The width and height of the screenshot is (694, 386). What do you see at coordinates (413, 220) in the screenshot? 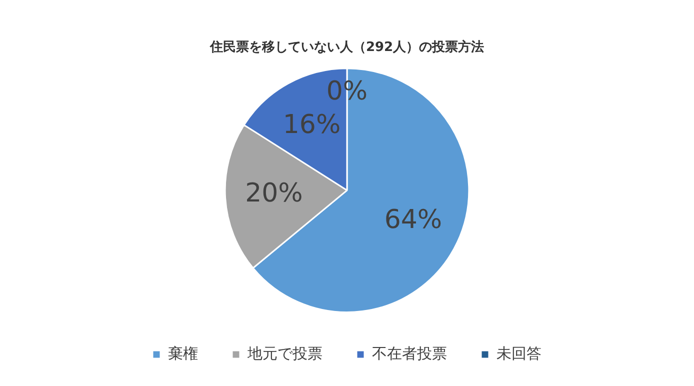
I see `data-label: 64%` at bounding box center [413, 220].